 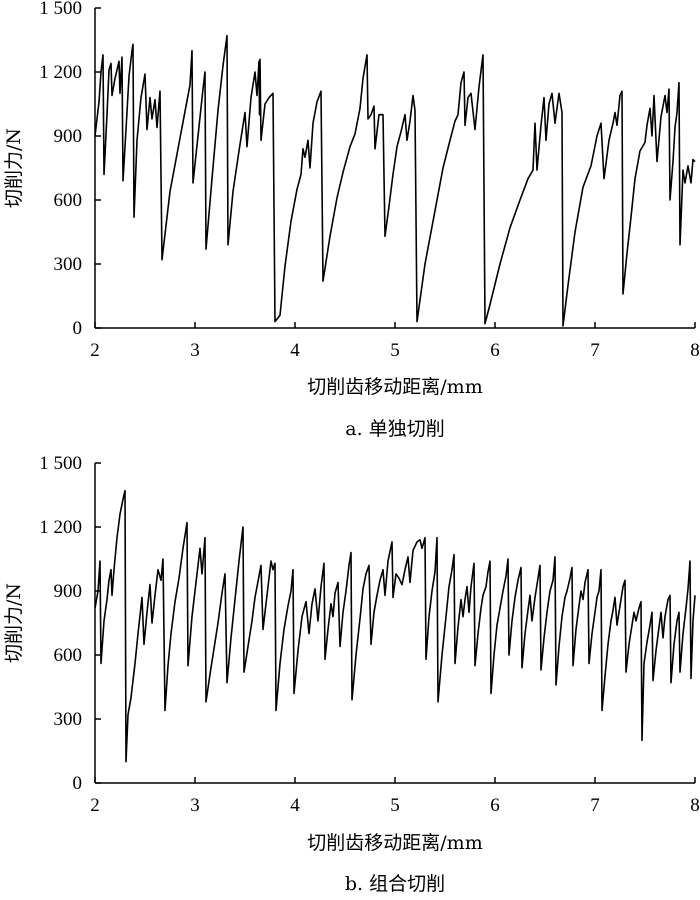 What do you see at coordinates (395, 884) in the screenshot?
I see `chart-caption: b. 组合切削` at bounding box center [395, 884].